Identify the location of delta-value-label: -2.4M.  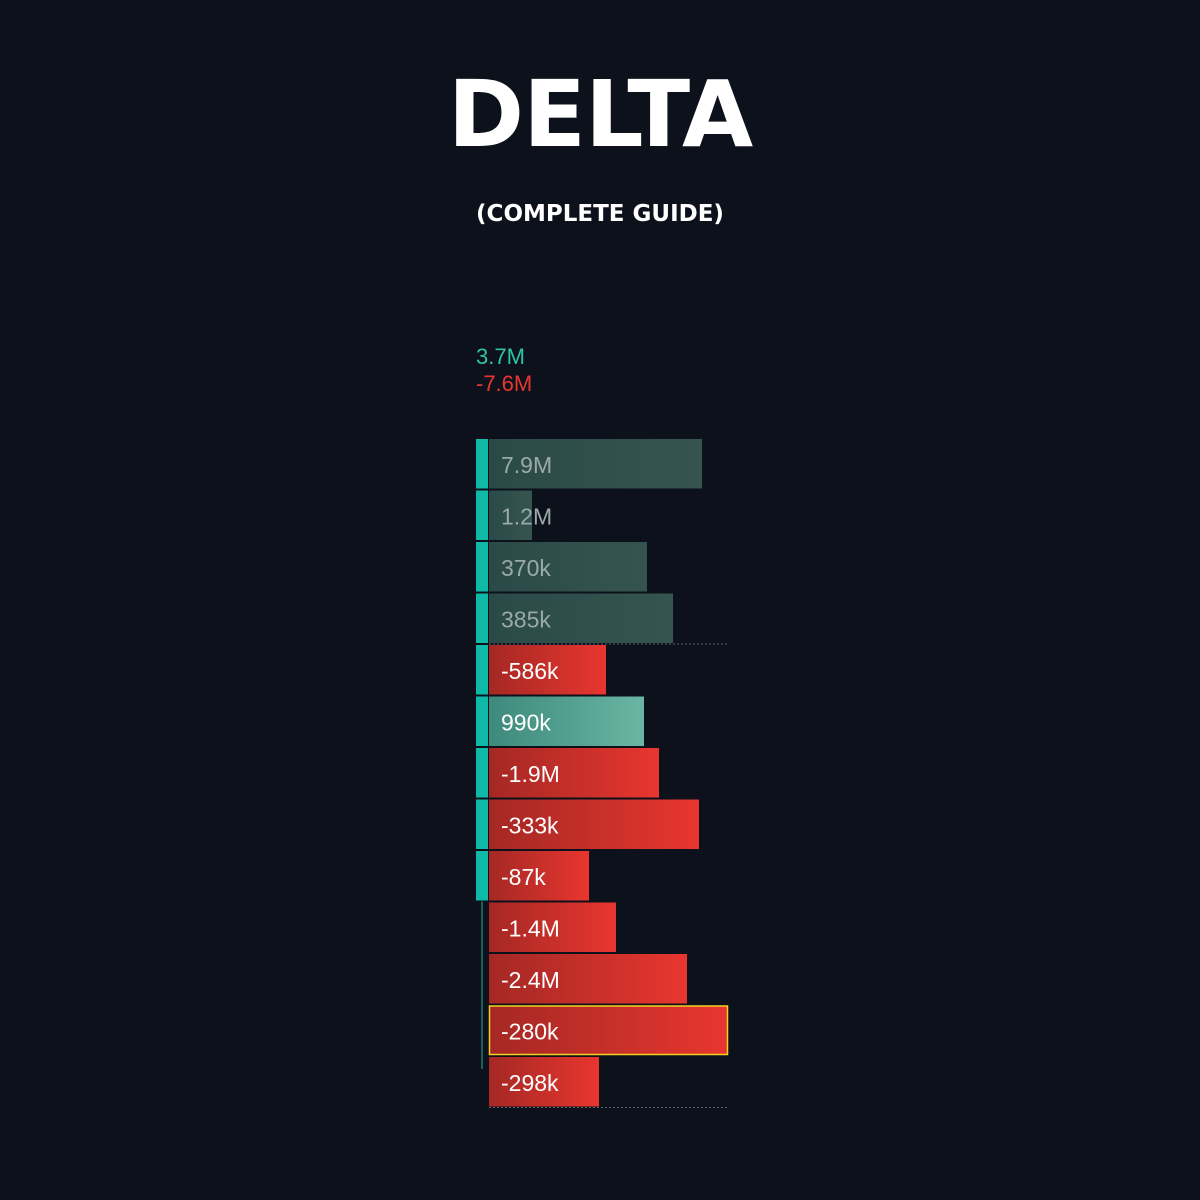
(530, 980).